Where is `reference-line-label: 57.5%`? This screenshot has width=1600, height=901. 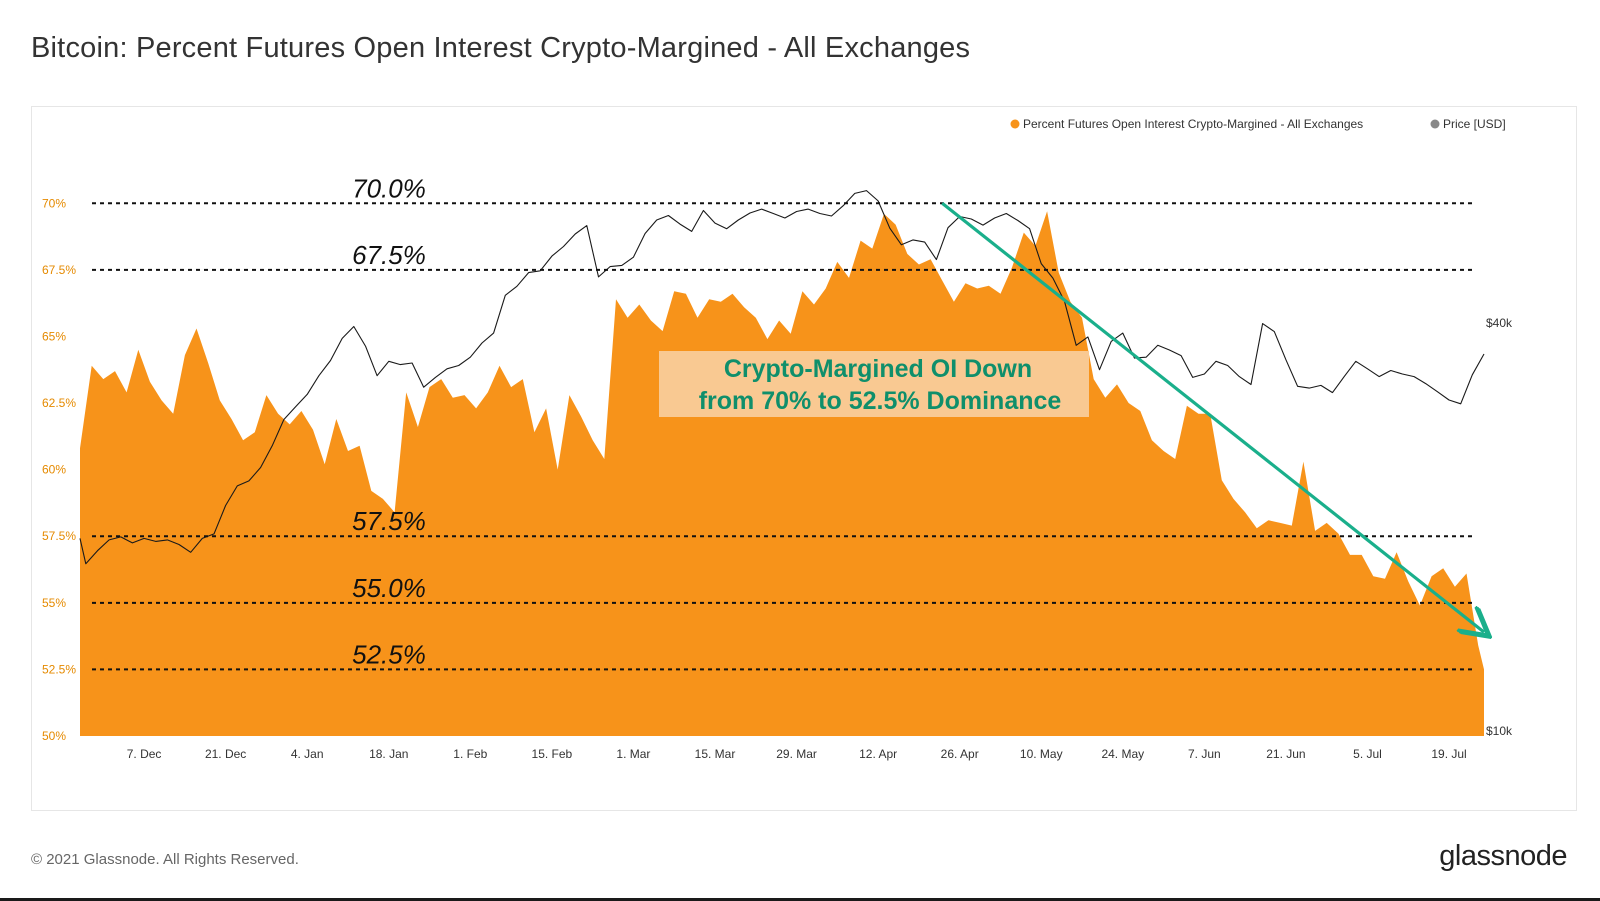
reference-line-label: 57.5% is located at coordinates (389, 521).